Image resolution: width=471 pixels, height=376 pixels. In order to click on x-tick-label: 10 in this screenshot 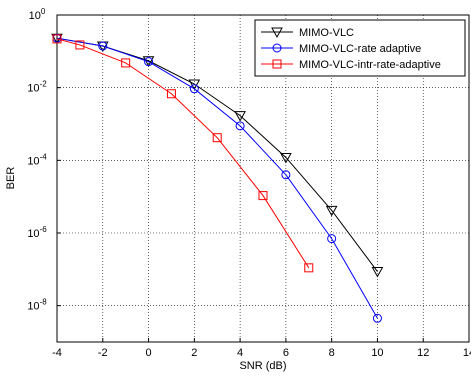, I will do `click(377, 353)`.